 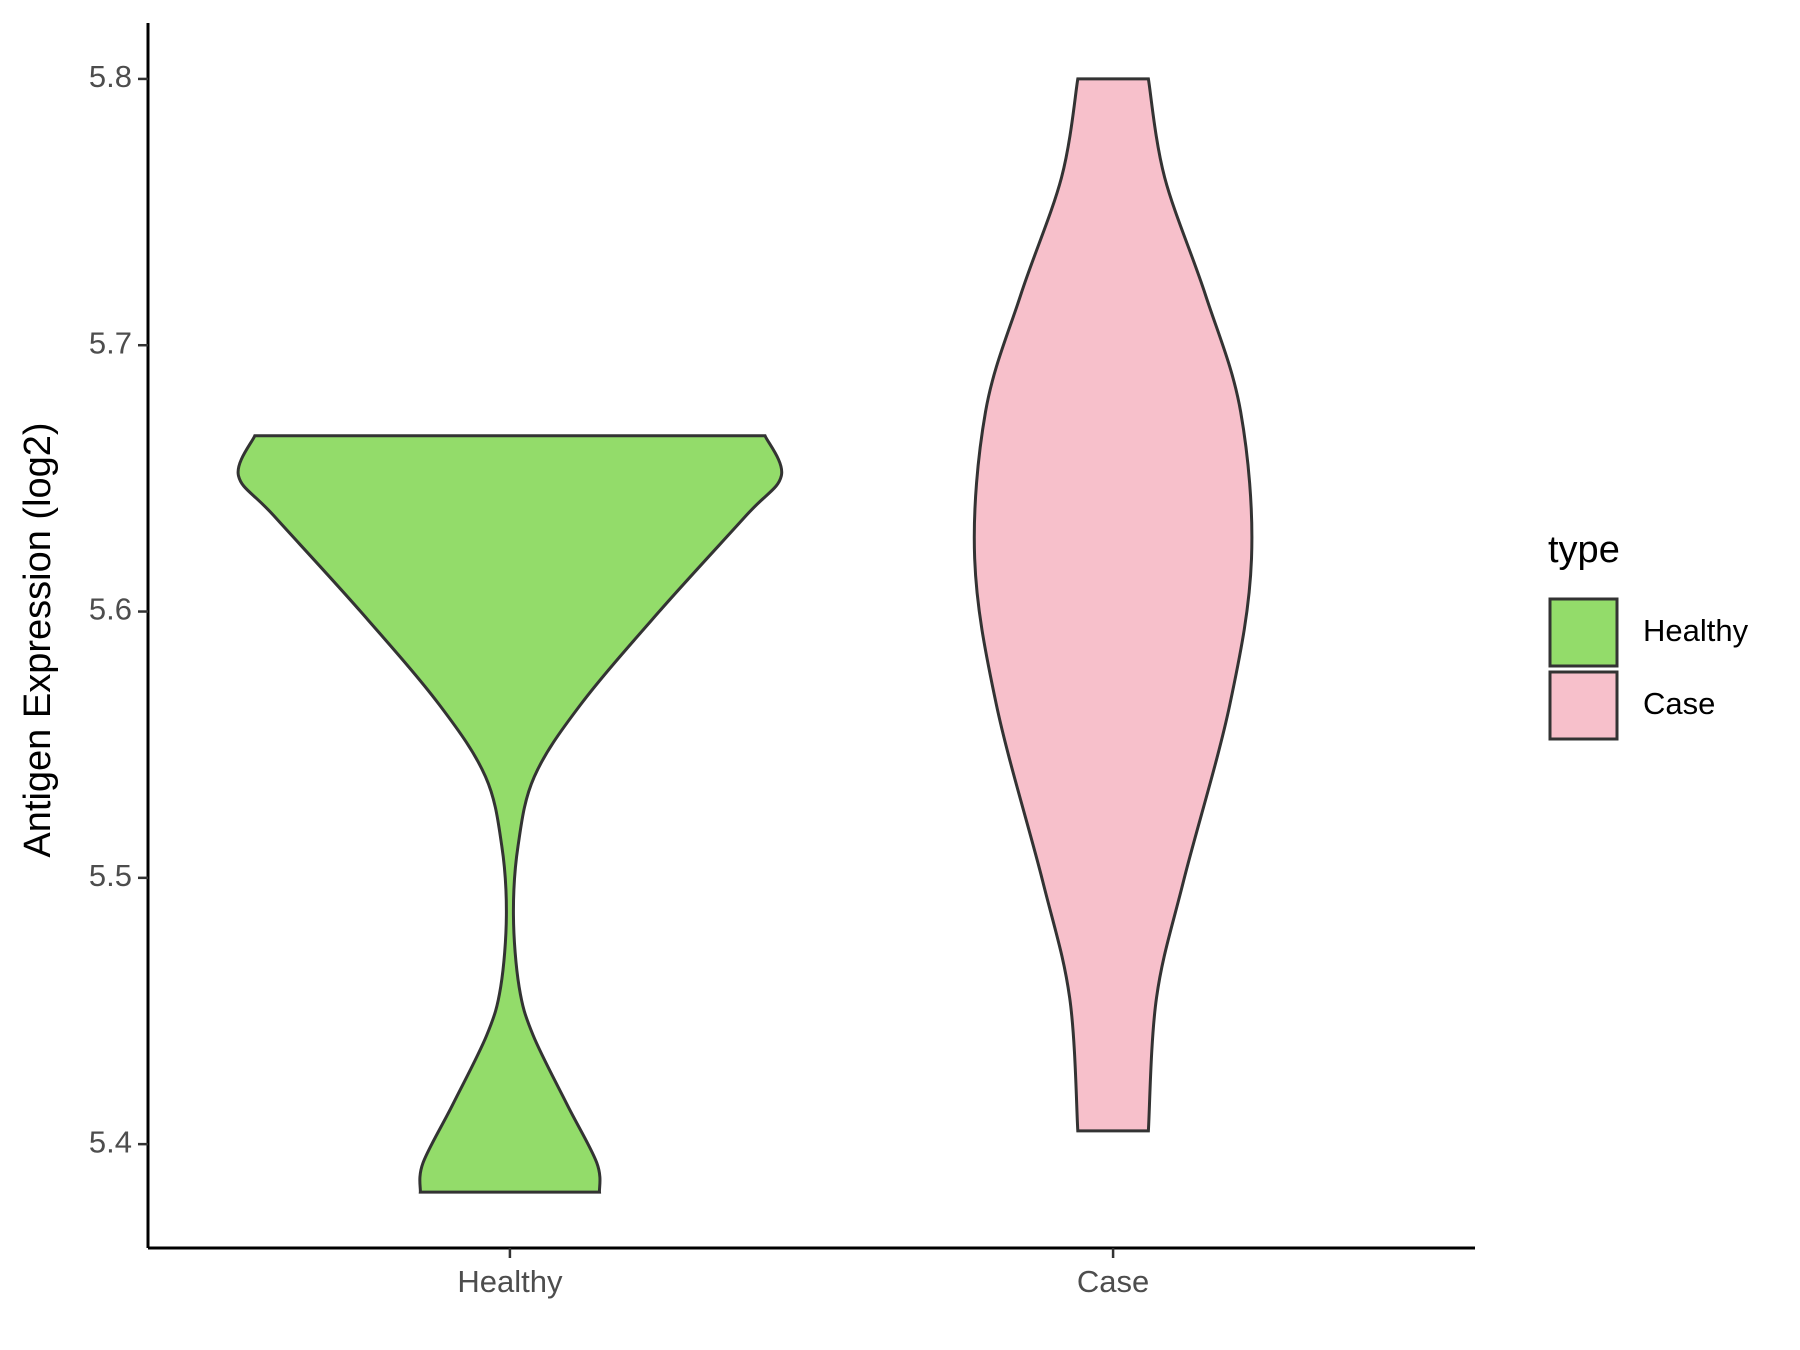 What do you see at coordinates (510, 1281) in the screenshot?
I see `x-tick-label: Healthy` at bounding box center [510, 1281].